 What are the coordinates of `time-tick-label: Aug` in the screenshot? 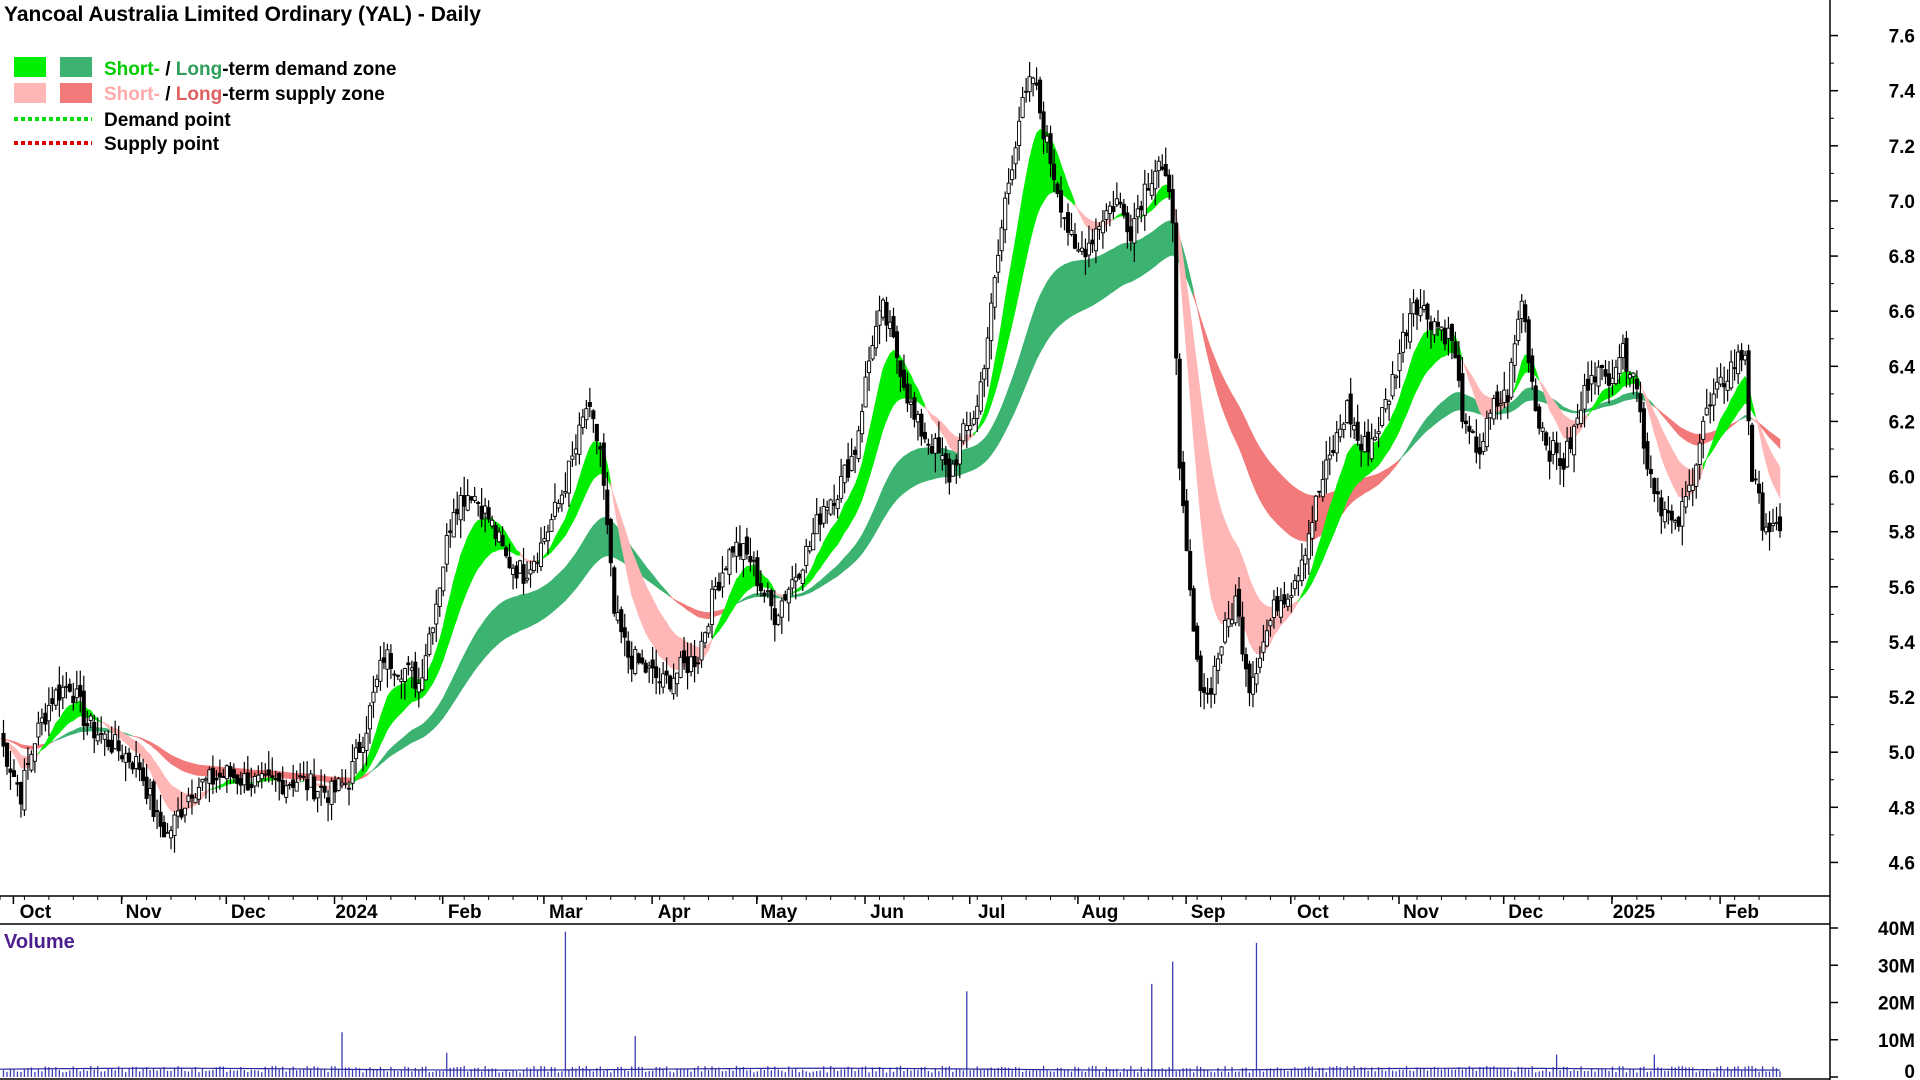 It's located at (1099, 912).